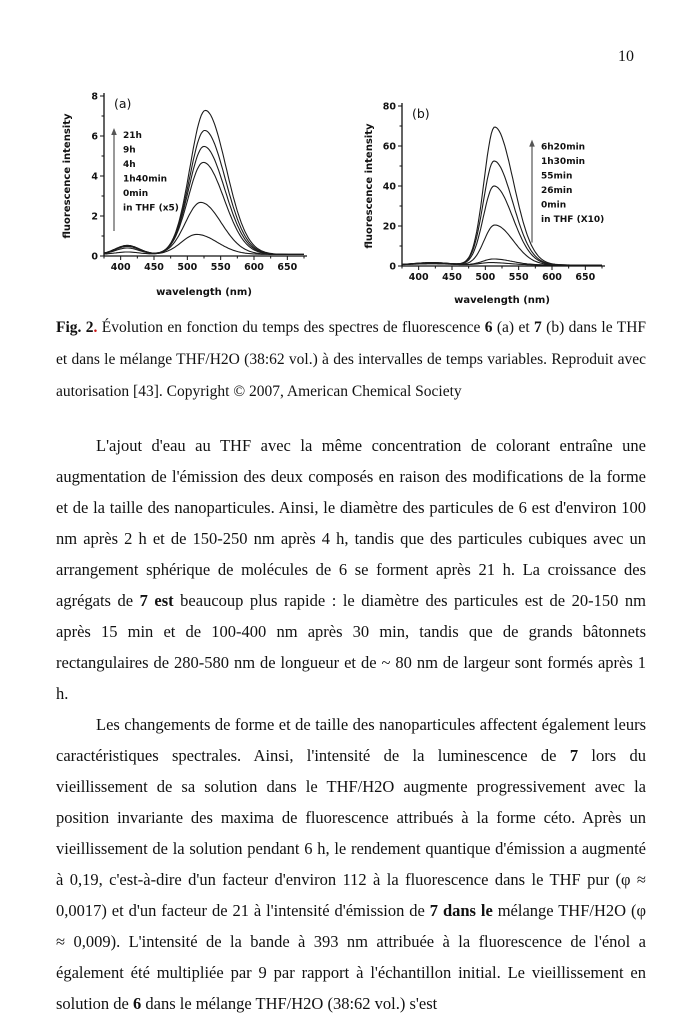  What do you see at coordinates (501, 245) in the screenshot?
I see `series-curve-26min` at bounding box center [501, 245].